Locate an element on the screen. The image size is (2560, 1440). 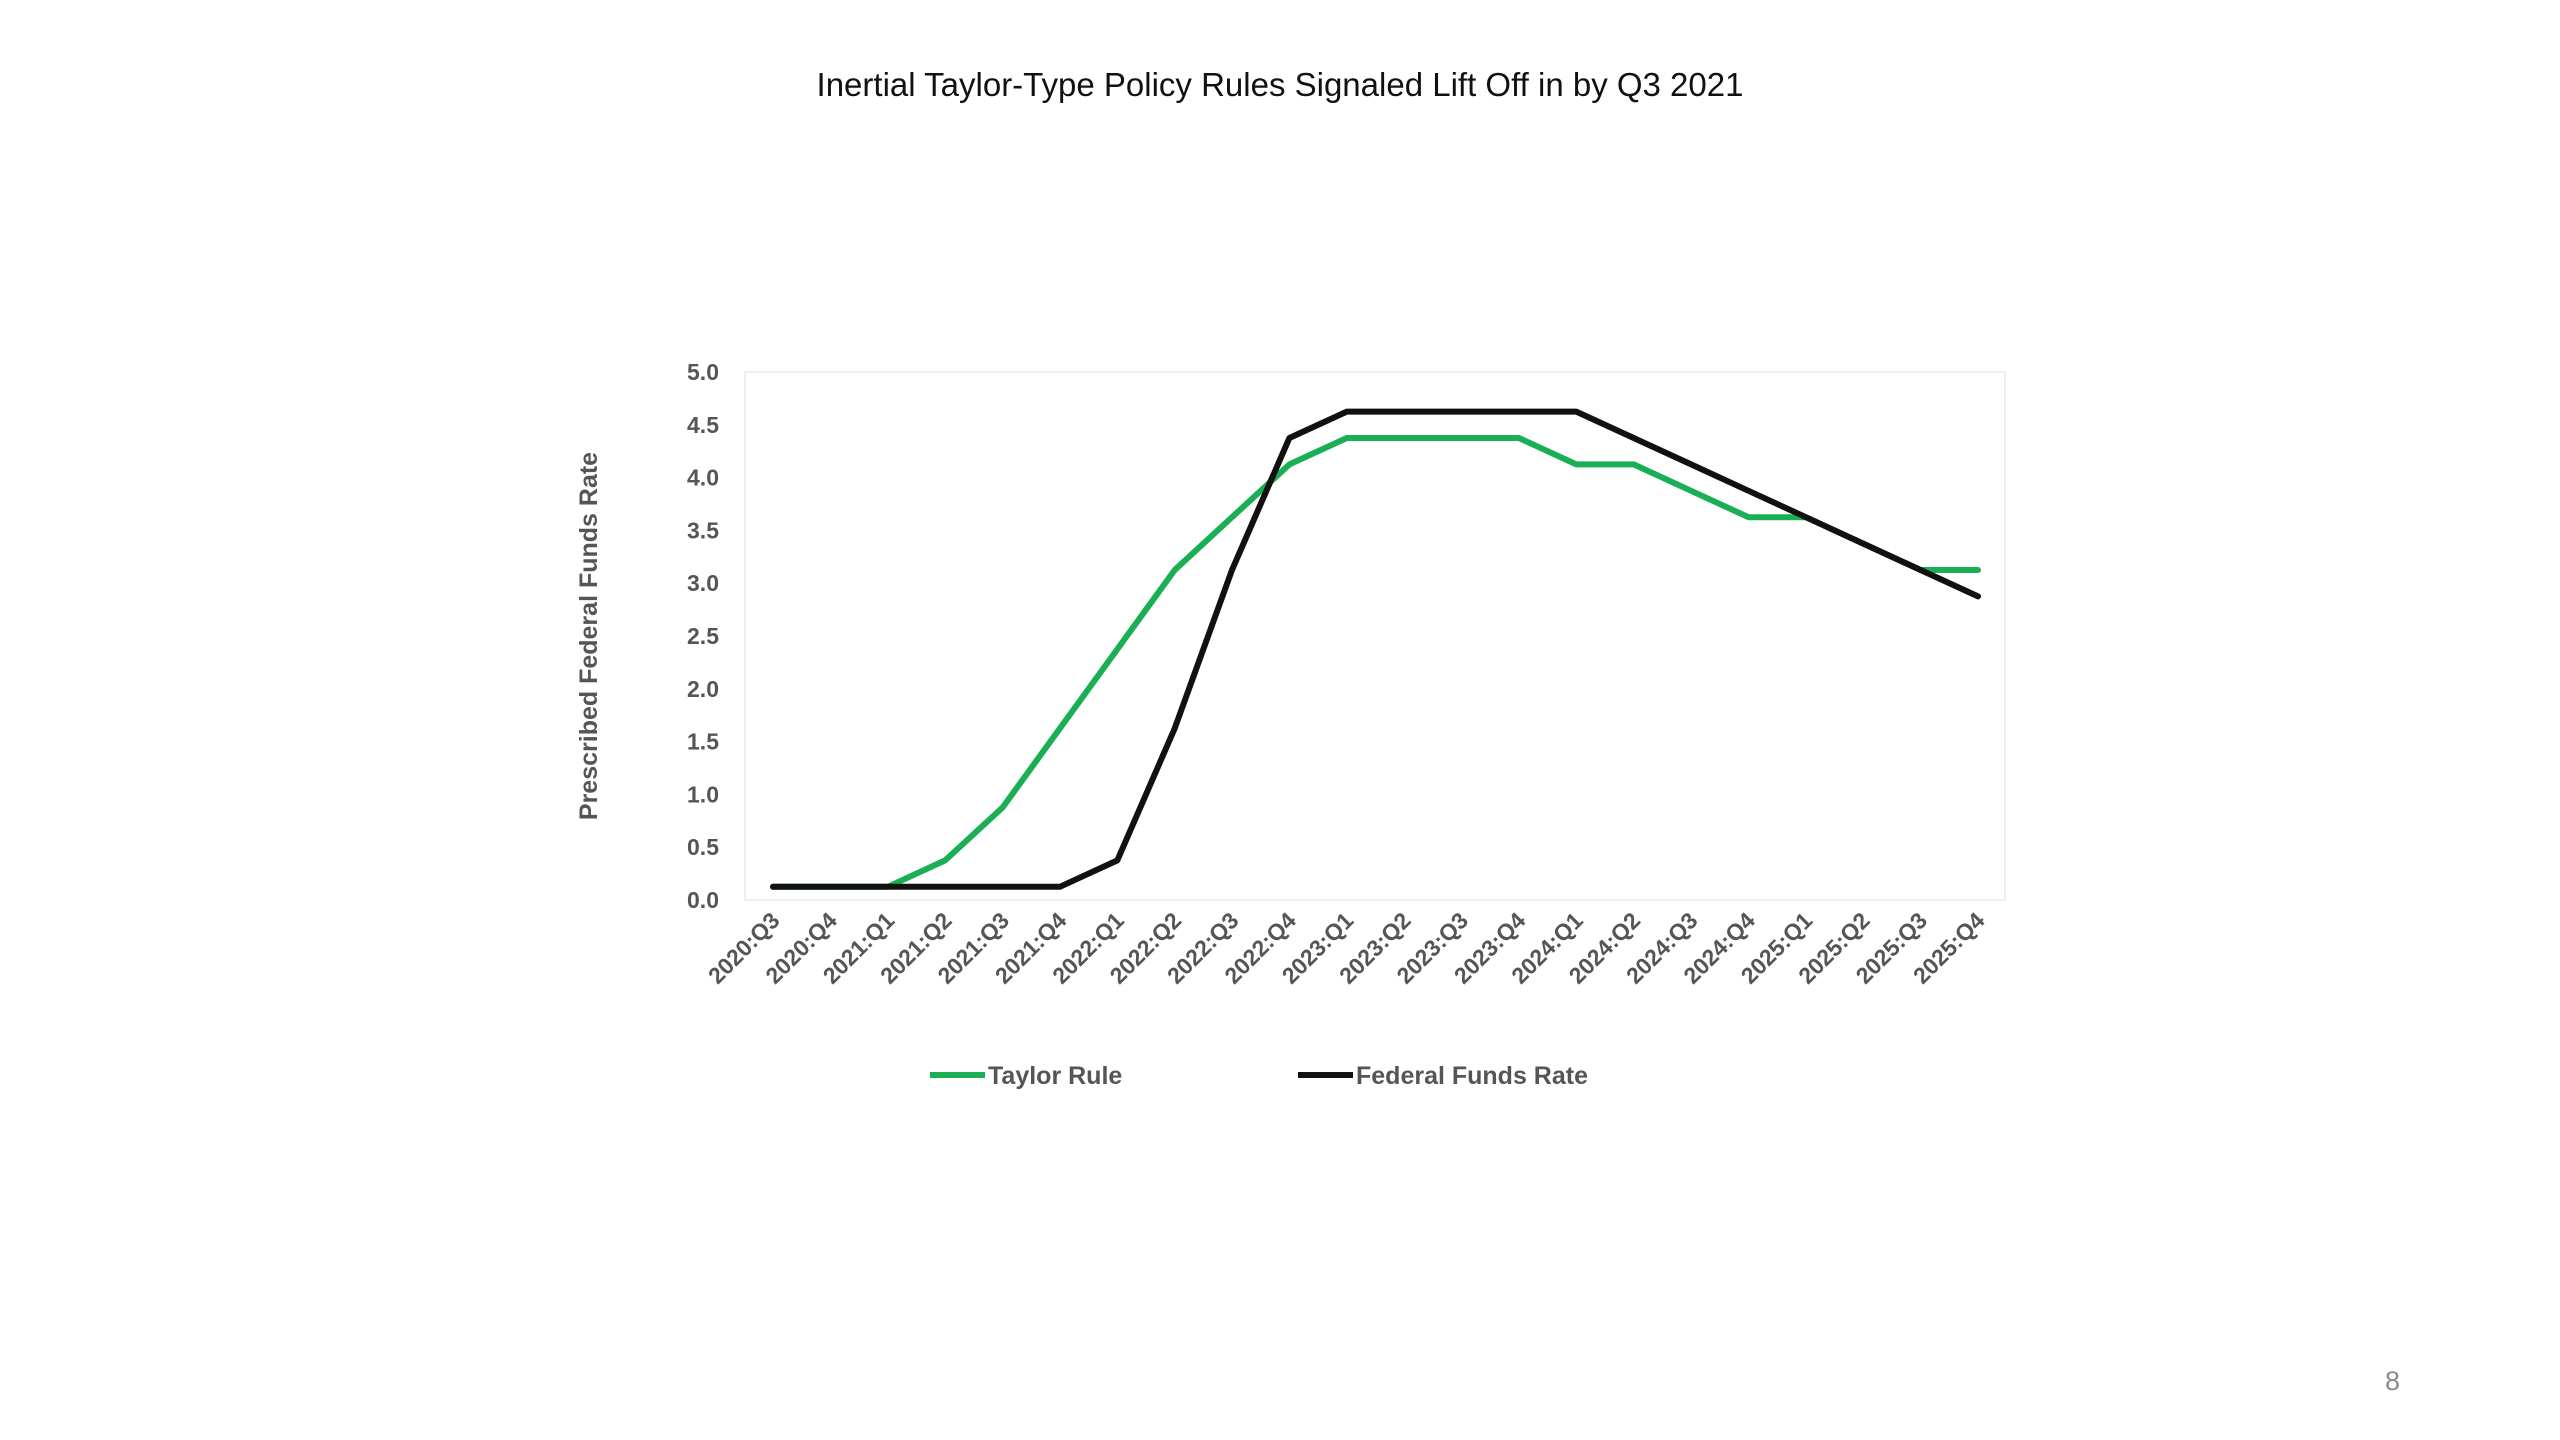
y-tick-label: 1.0 is located at coordinates (703, 794).